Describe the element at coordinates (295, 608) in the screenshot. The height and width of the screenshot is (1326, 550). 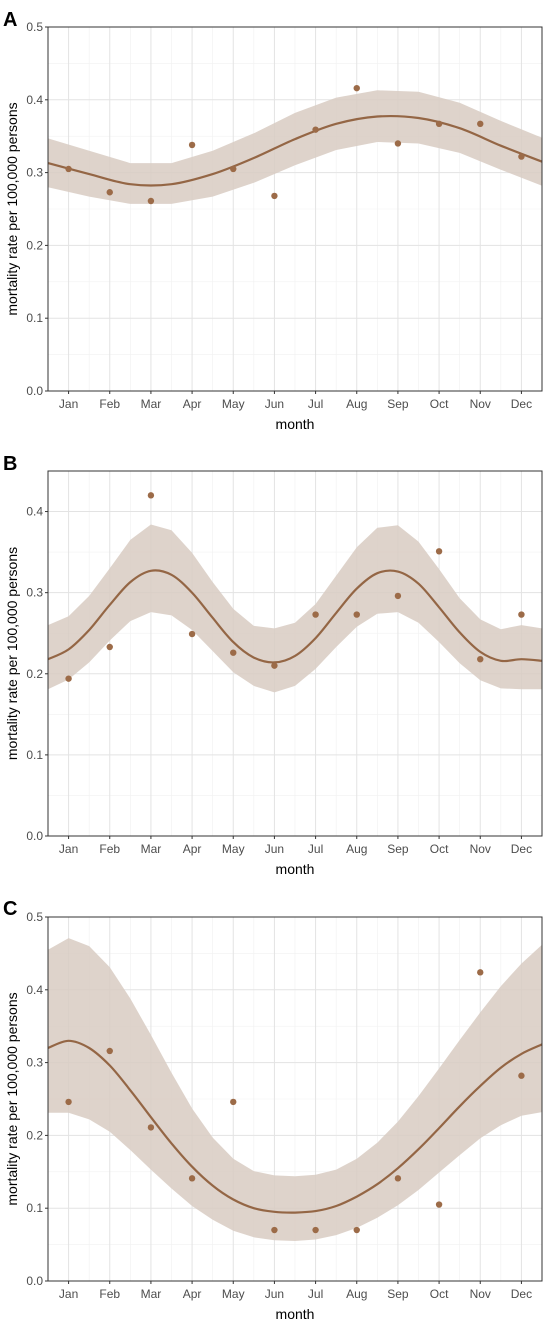
I see `confidence-ribbon` at that location.